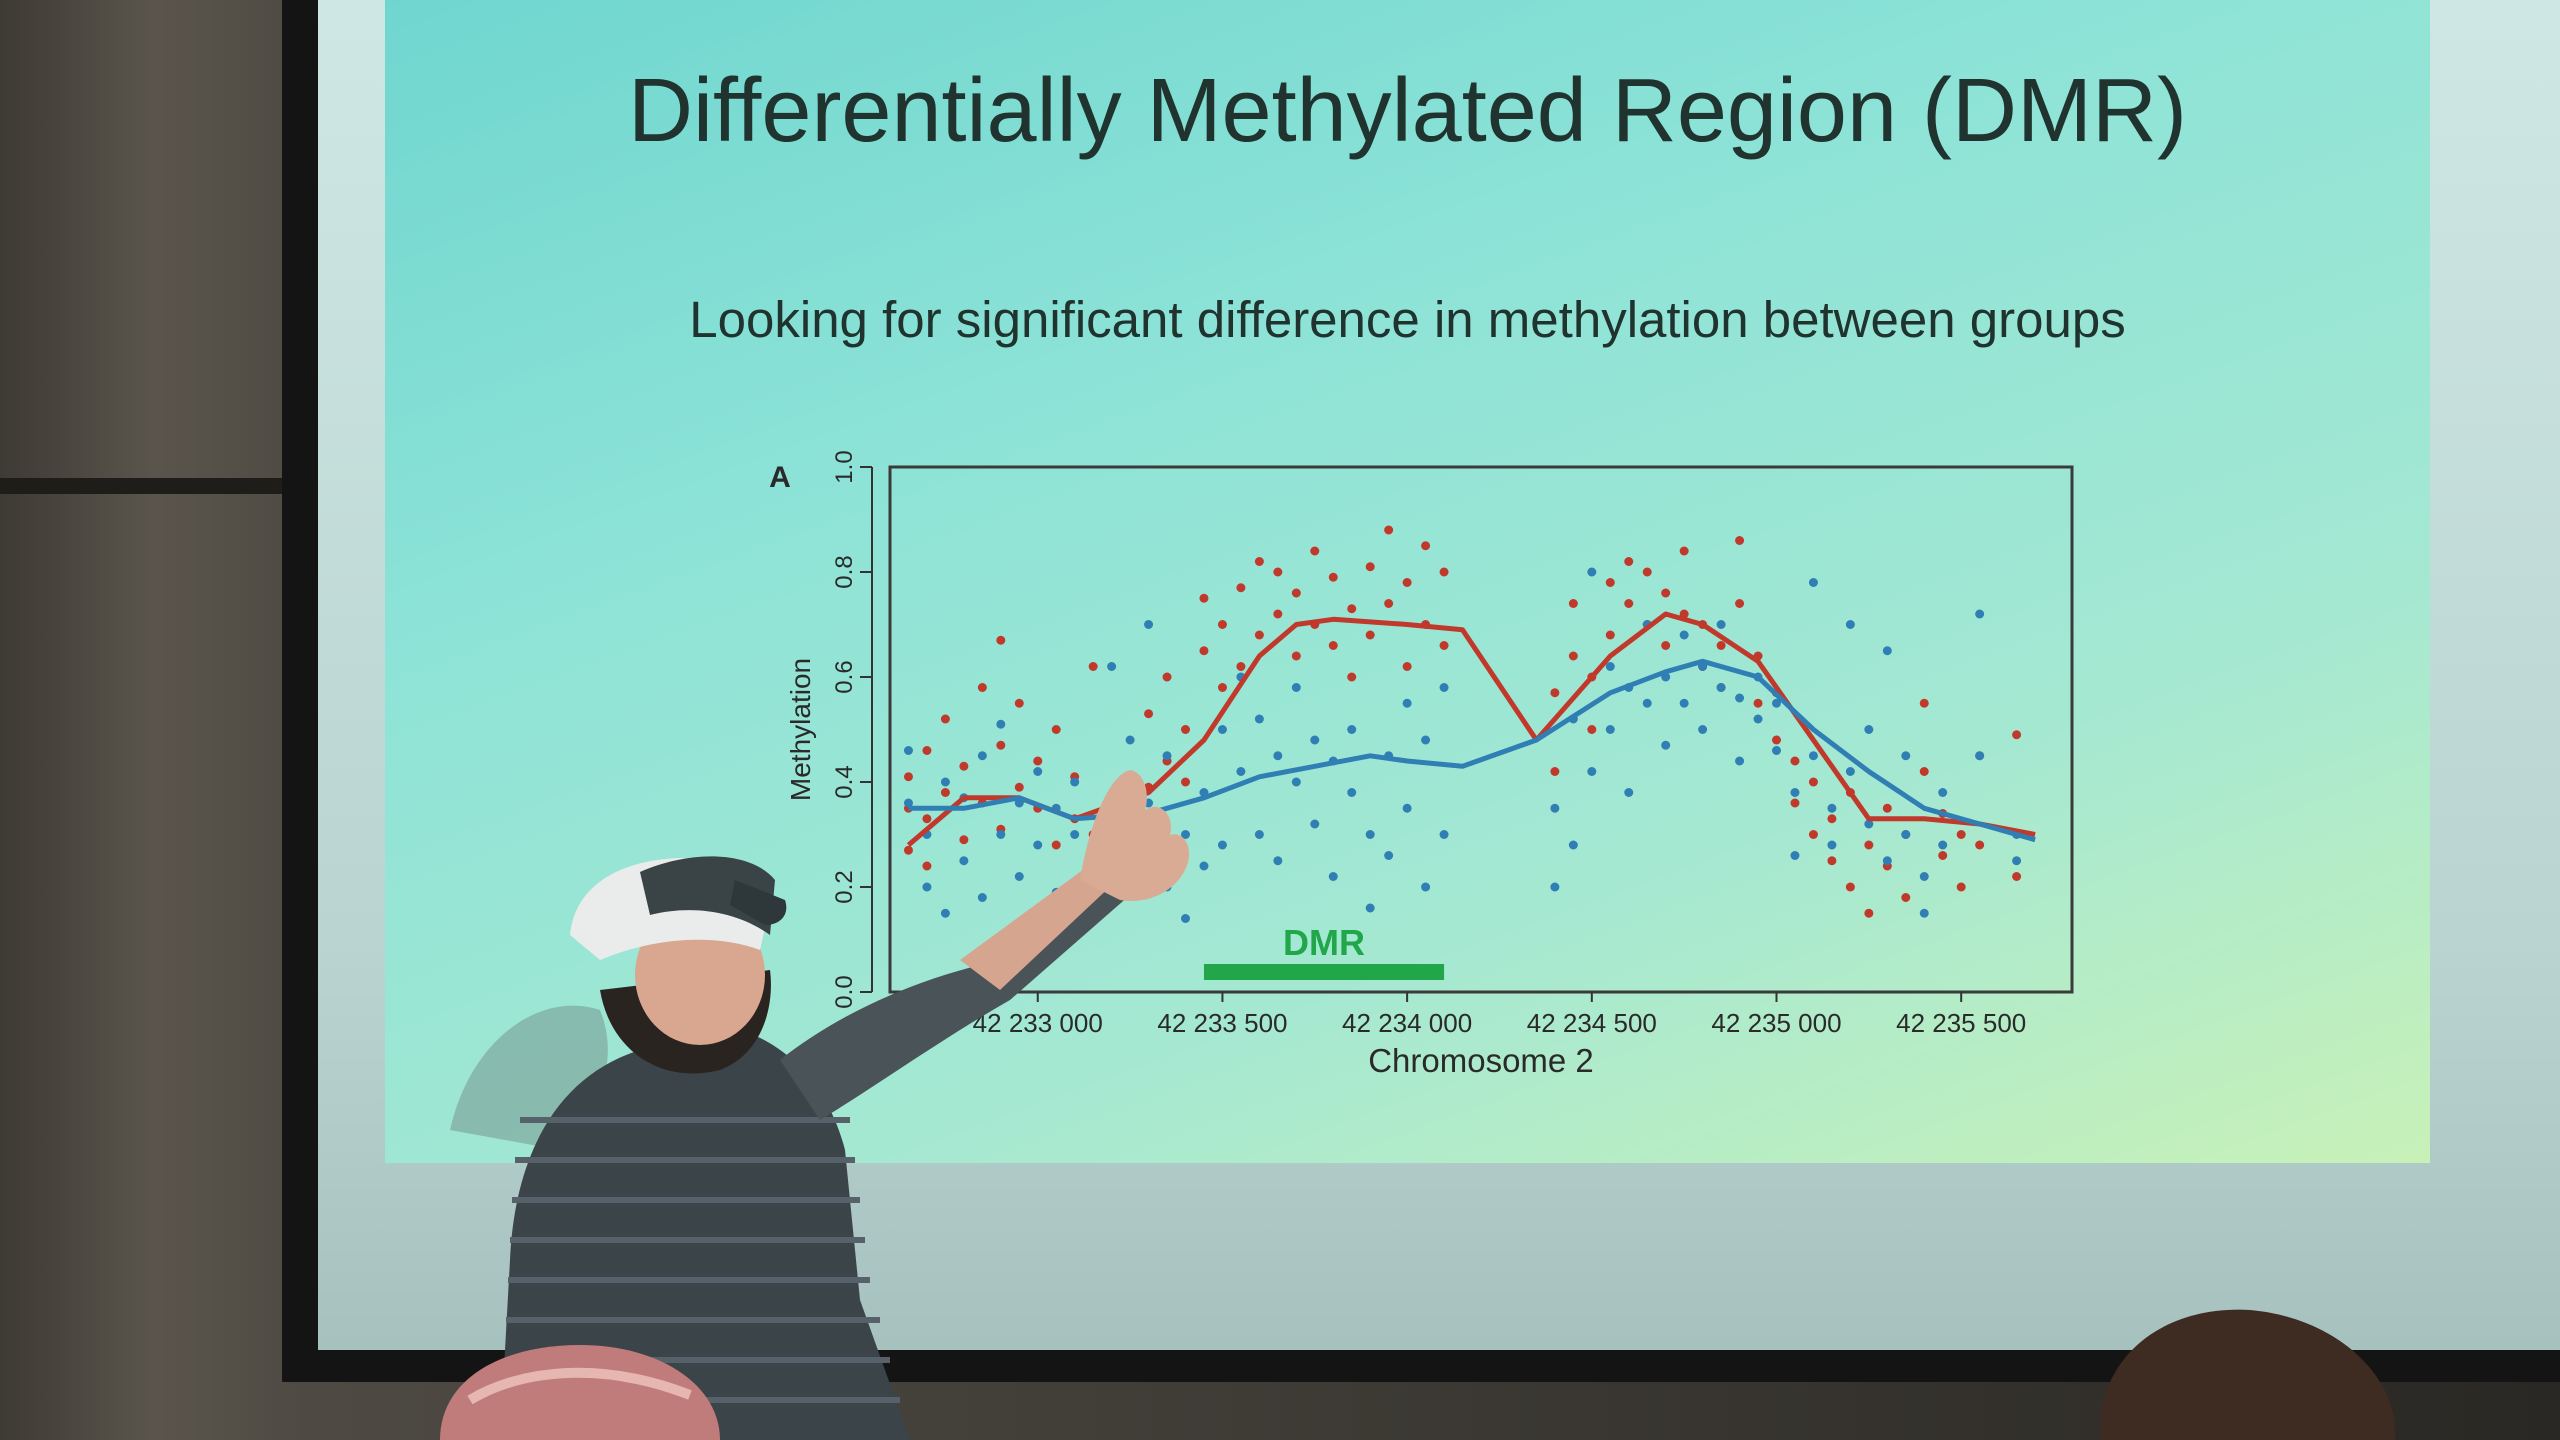 Image resolution: width=2560 pixels, height=1440 pixels. I want to click on y-tick-label: 1.0, so click(844, 466).